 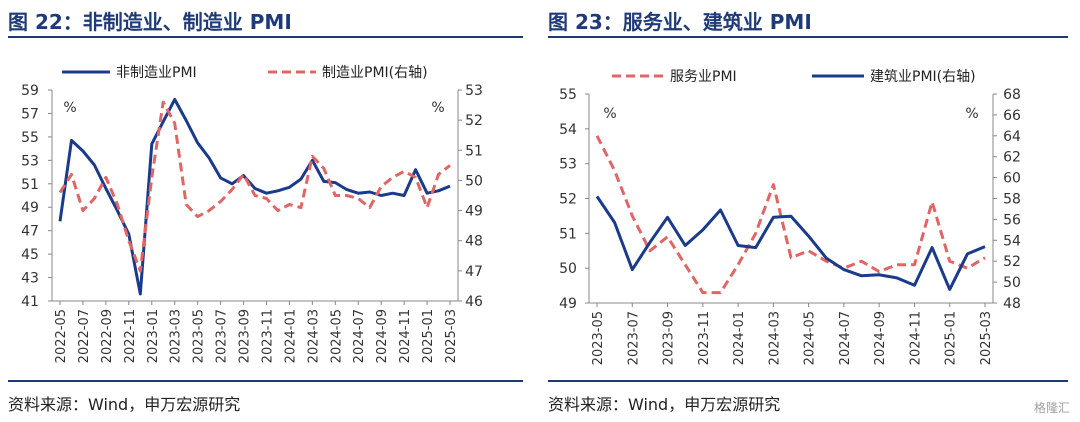 What do you see at coordinates (30, 279) in the screenshot?
I see `y-tick-label-left: 43` at bounding box center [30, 279].